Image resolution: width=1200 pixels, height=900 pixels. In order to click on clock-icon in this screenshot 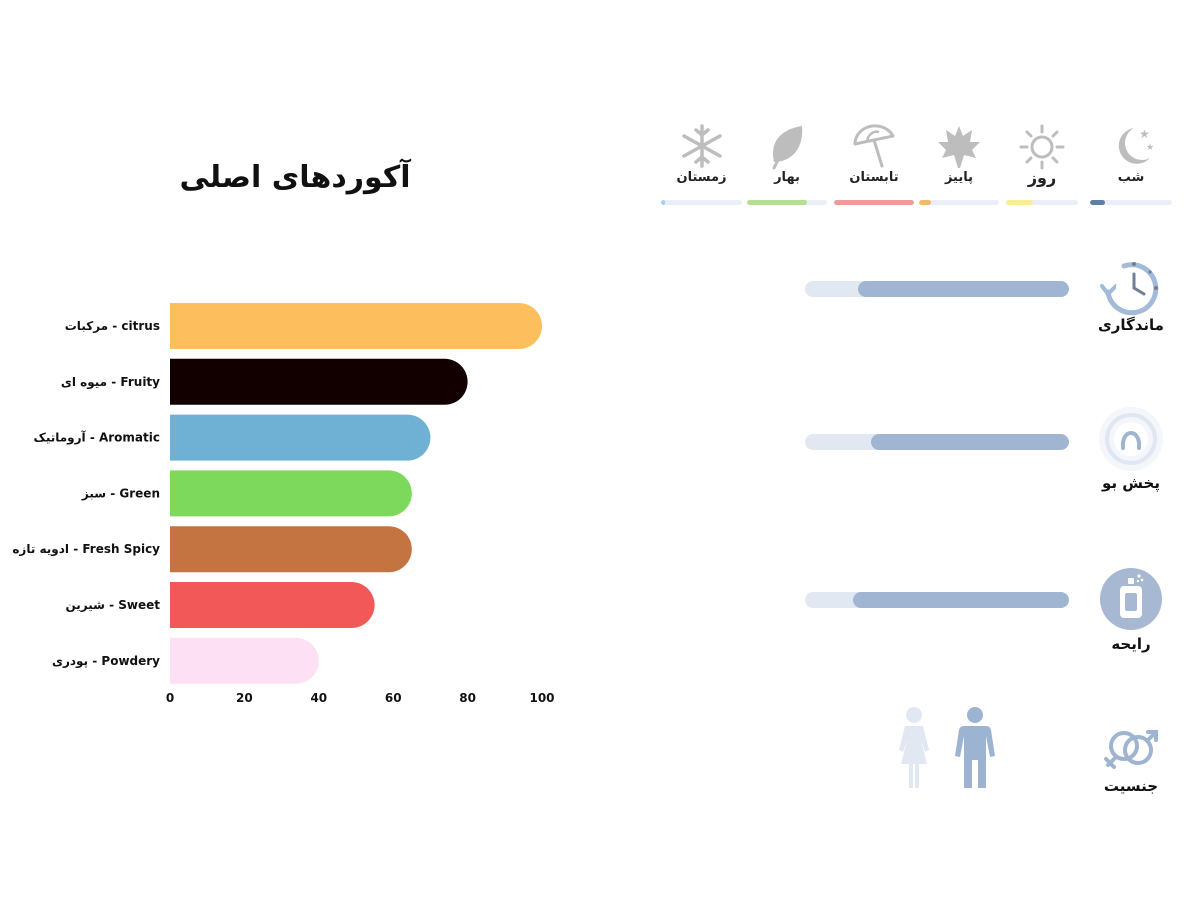, I will do `click(1129, 289)`.